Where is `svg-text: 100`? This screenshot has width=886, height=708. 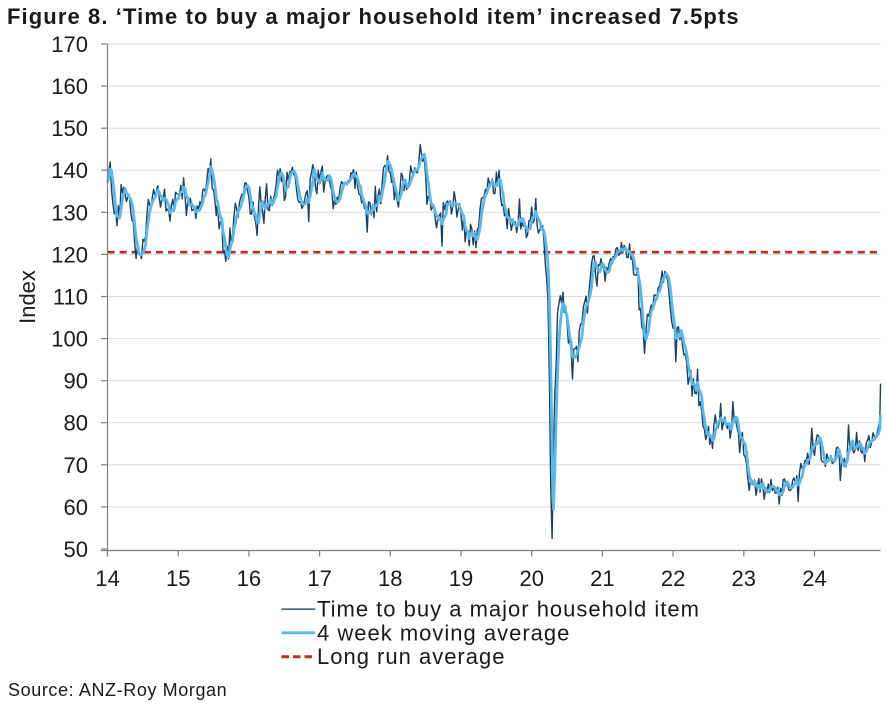 svg-text: 100 is located at coordinates (69, 339).